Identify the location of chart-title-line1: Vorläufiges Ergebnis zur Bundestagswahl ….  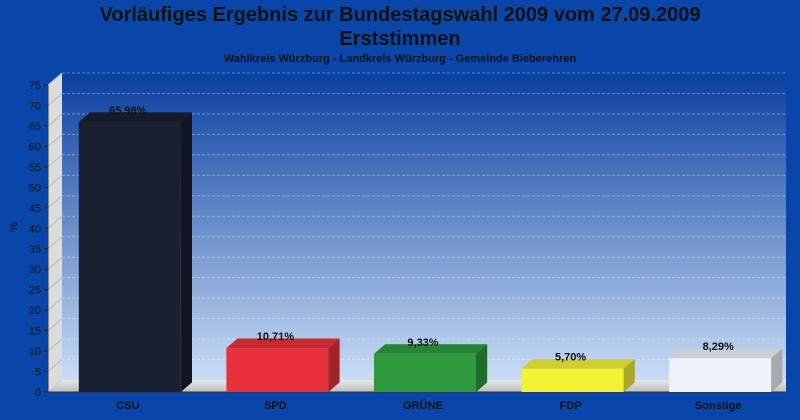
(400, 15).